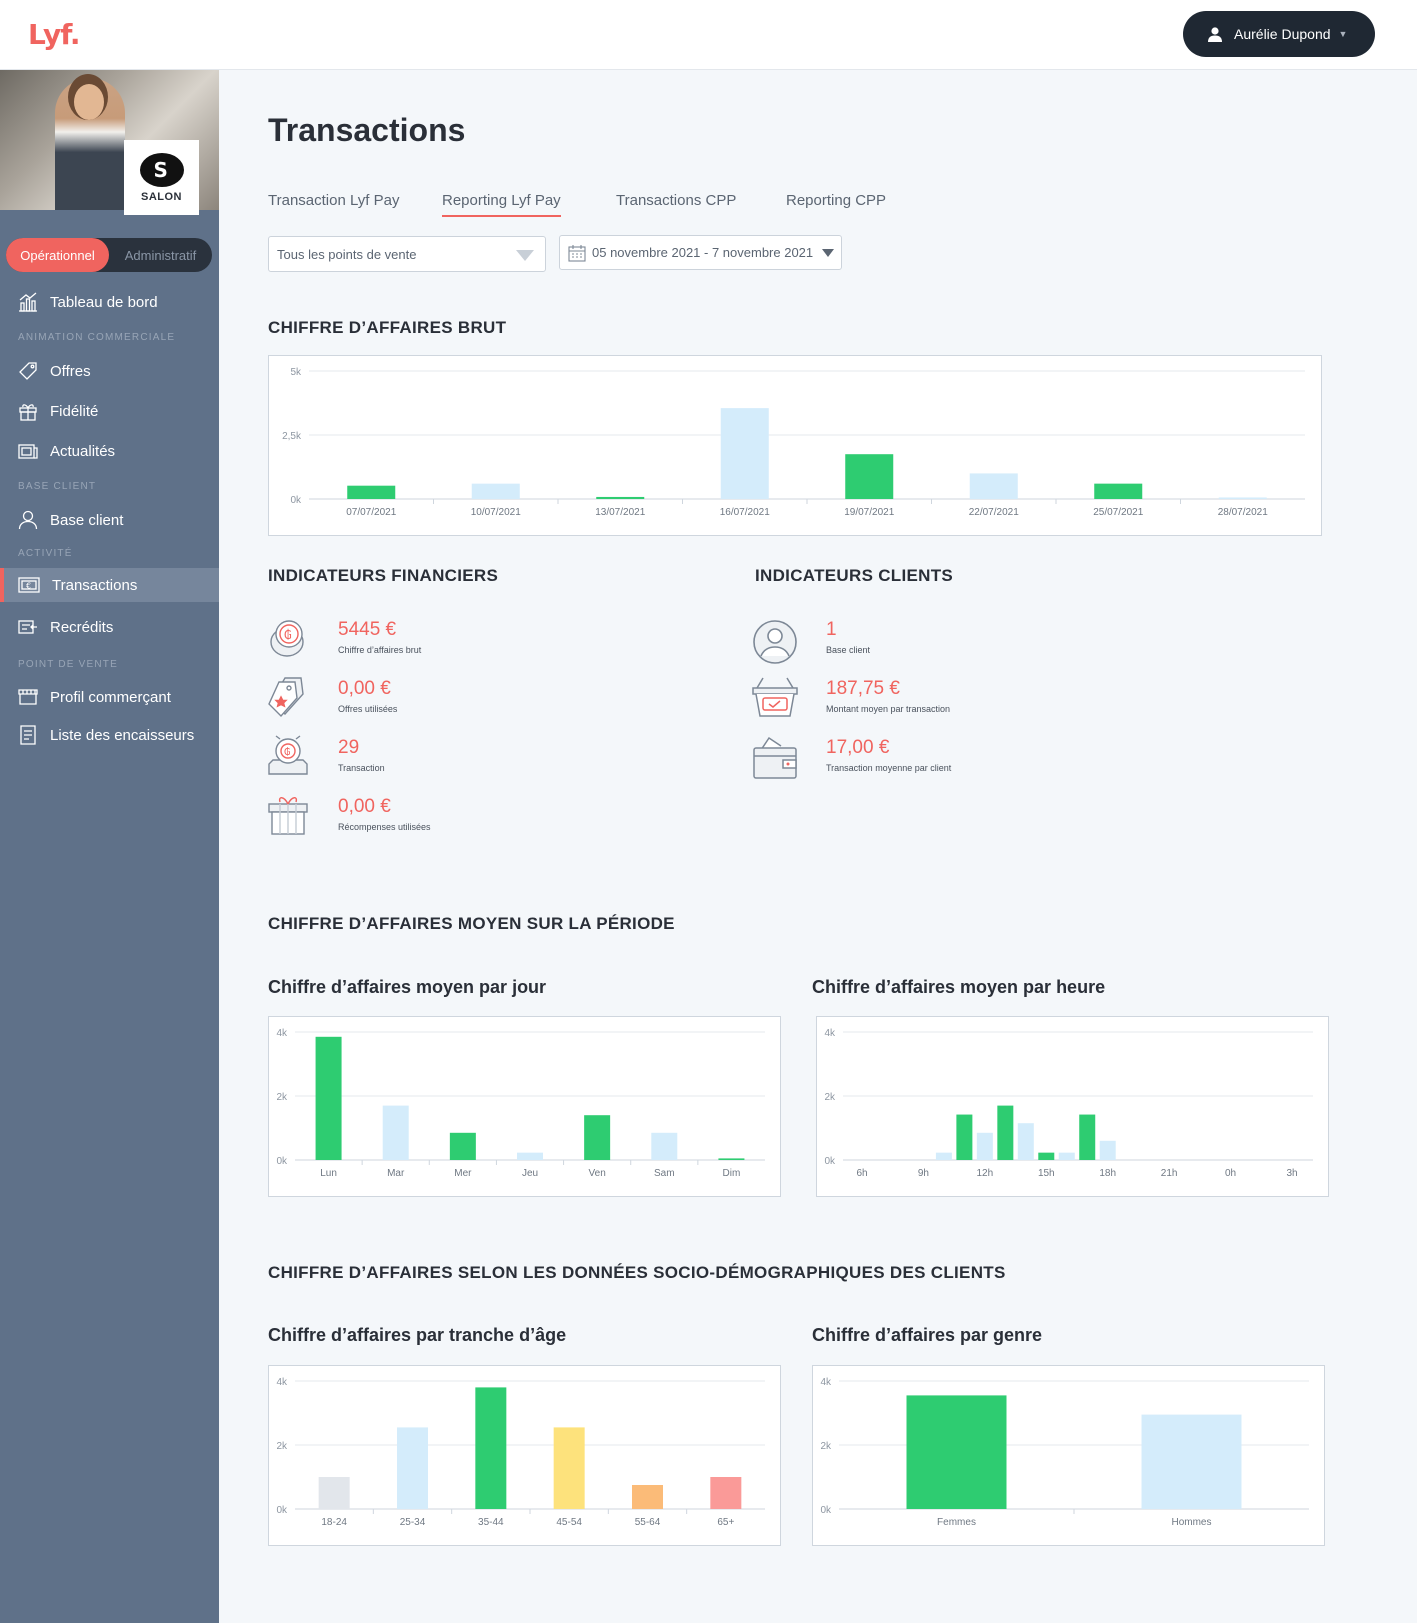 This screenshot has height=1623, width=1417. I want to click on sidebar-item-label: Actualités, so click(83, 451).